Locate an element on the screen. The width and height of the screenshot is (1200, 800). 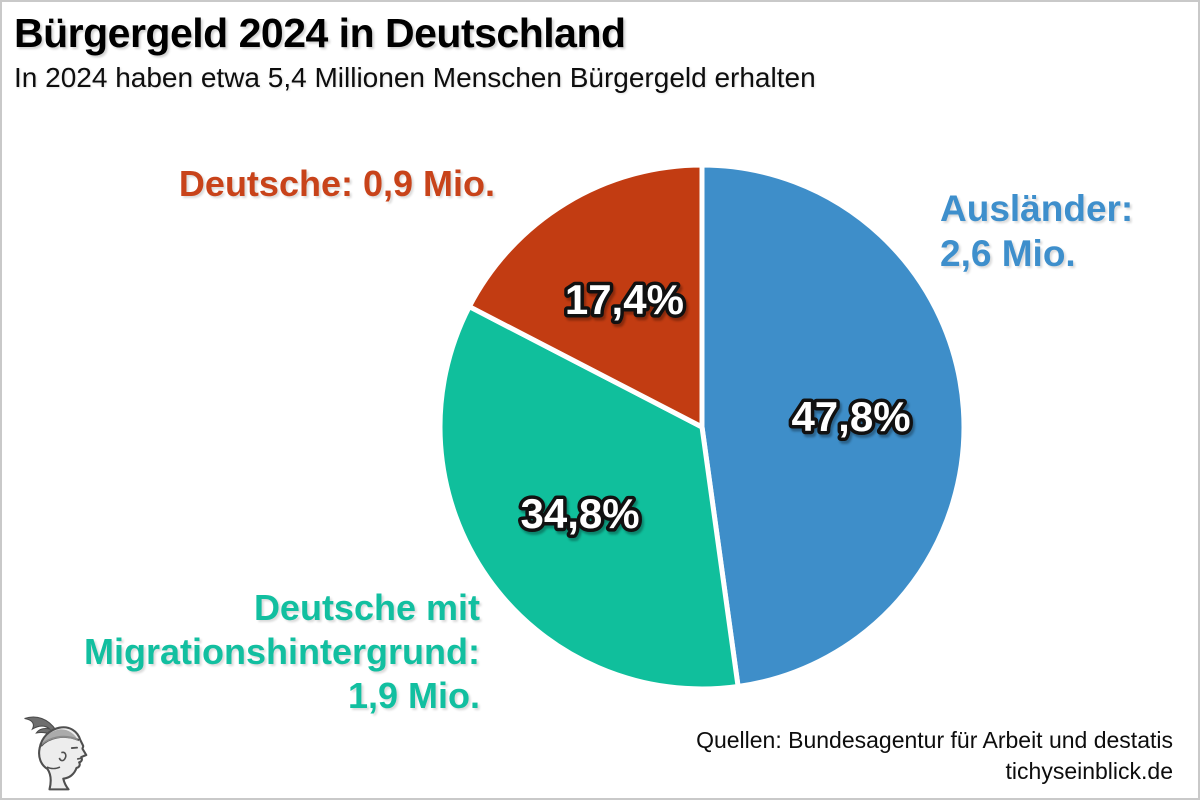
hair-icon is located at coordinates (53, 768).